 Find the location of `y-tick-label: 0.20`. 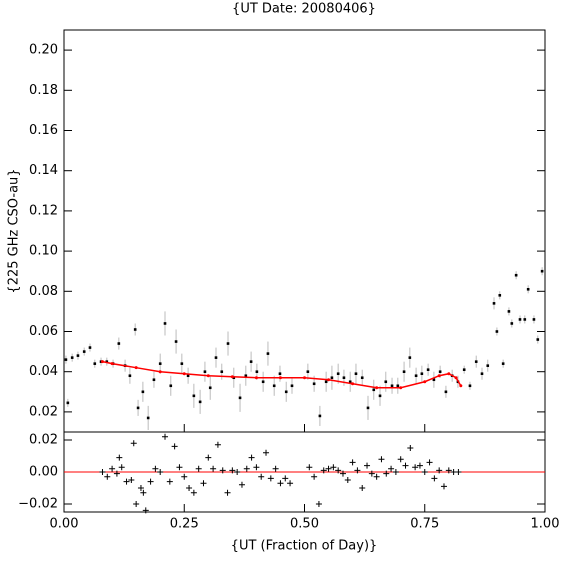

y-tick-label: 0.20 is located at coordinates (43, 50).